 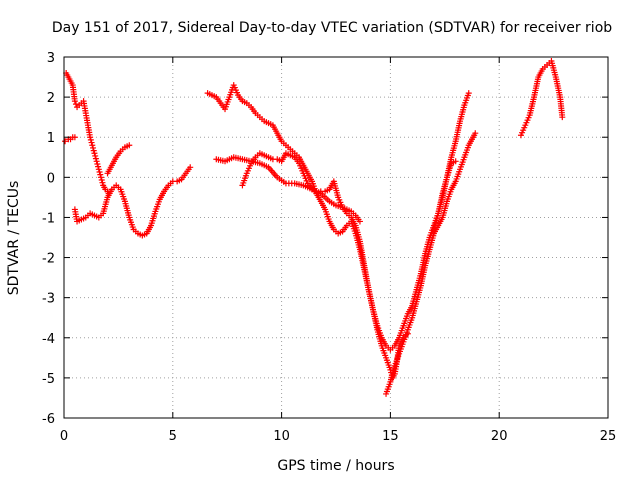 I want to click on series-seg-d, so click(x=132, y=201).